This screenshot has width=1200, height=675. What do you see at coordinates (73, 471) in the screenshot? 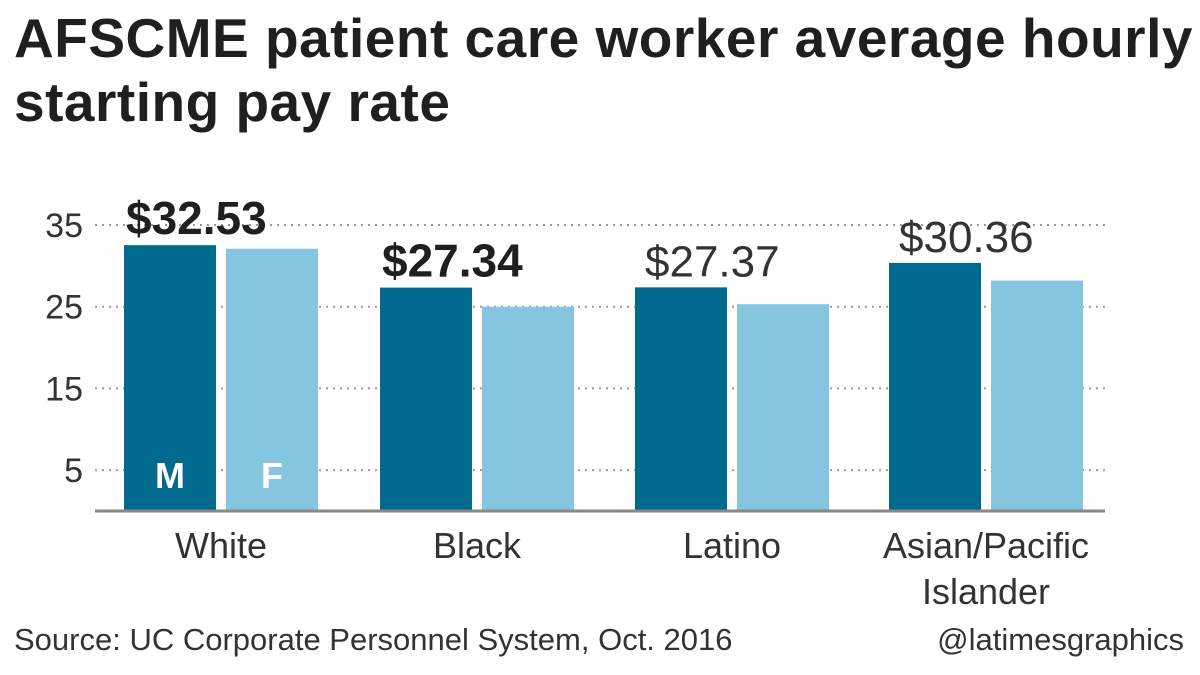
I see `y-tick-label-5: 5` at bounding box center [73, 471].